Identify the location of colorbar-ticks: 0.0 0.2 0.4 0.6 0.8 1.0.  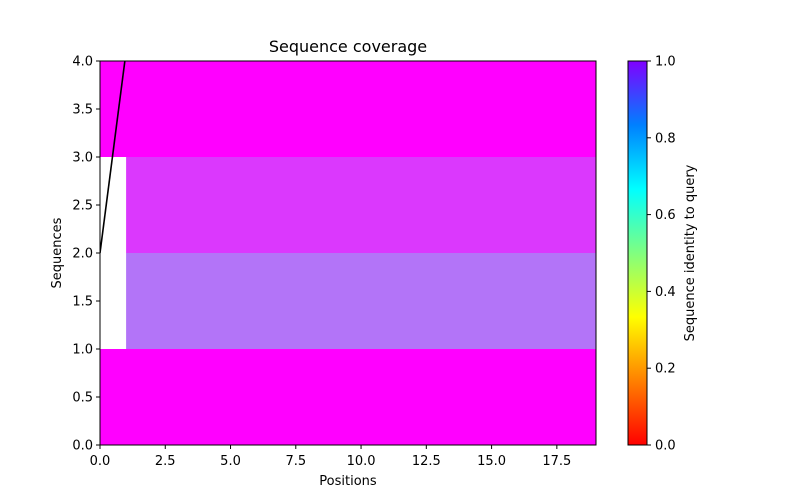
(661, 254).